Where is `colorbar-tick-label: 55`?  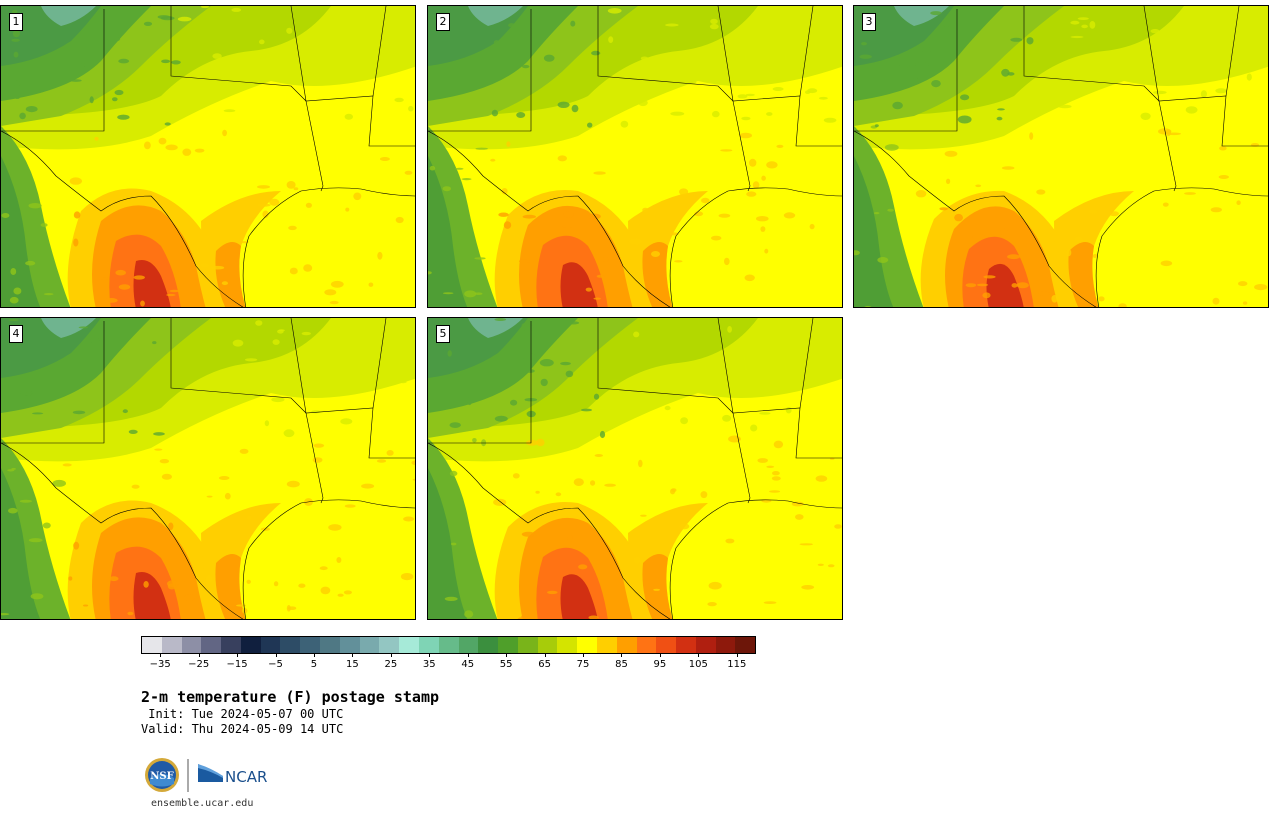 colorbar-tick-label: 55 is located at coordinates (506, 664).